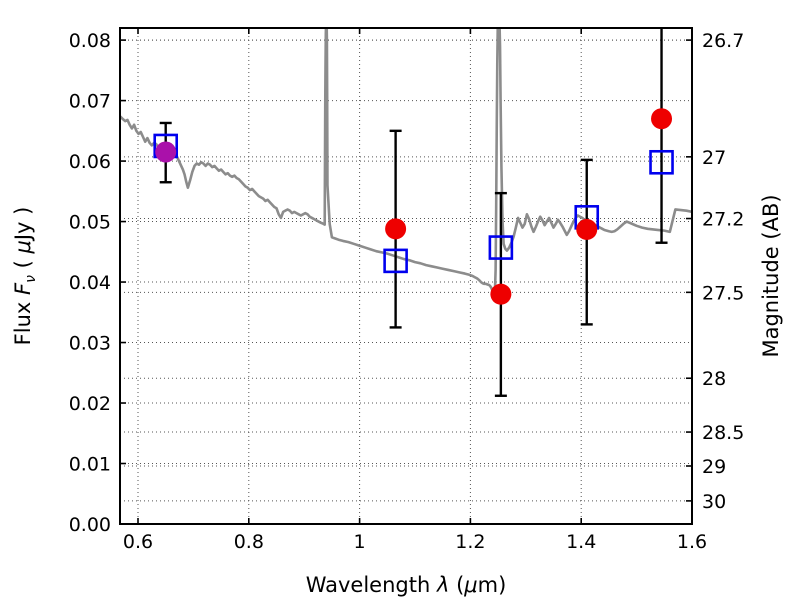 This screenshot has width=800, height=600. Describe the element at coordinates (714, 502) in the screenshot. I see `y-right-tick-label: 30` at that location.